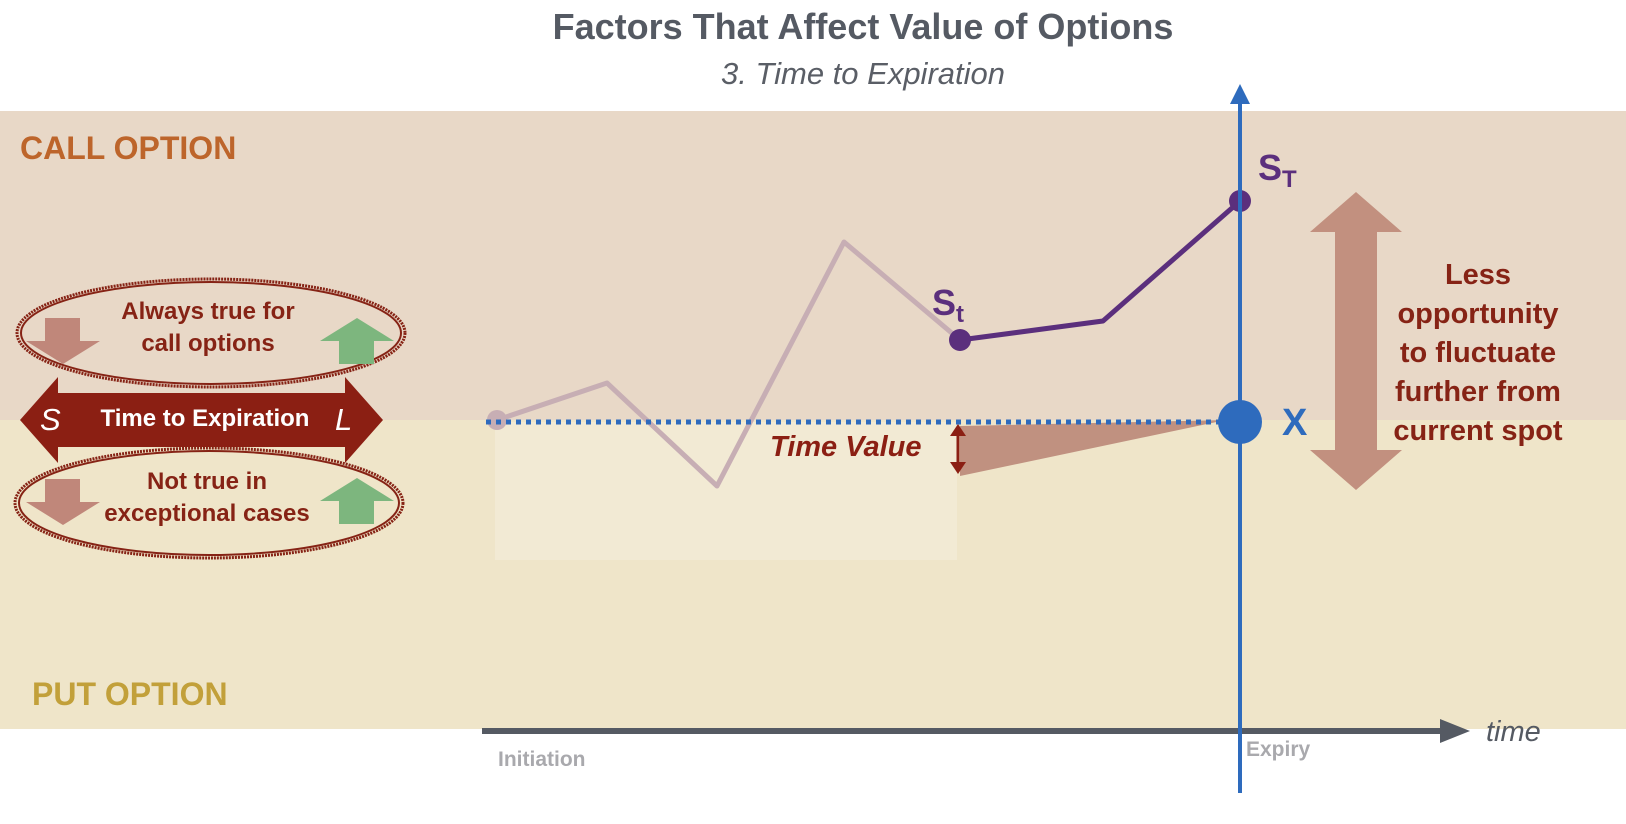 Image resolution: width=1626 pixels, height=824 pixels. I want to click on time-to-expiration-banner, so click(201, 420).